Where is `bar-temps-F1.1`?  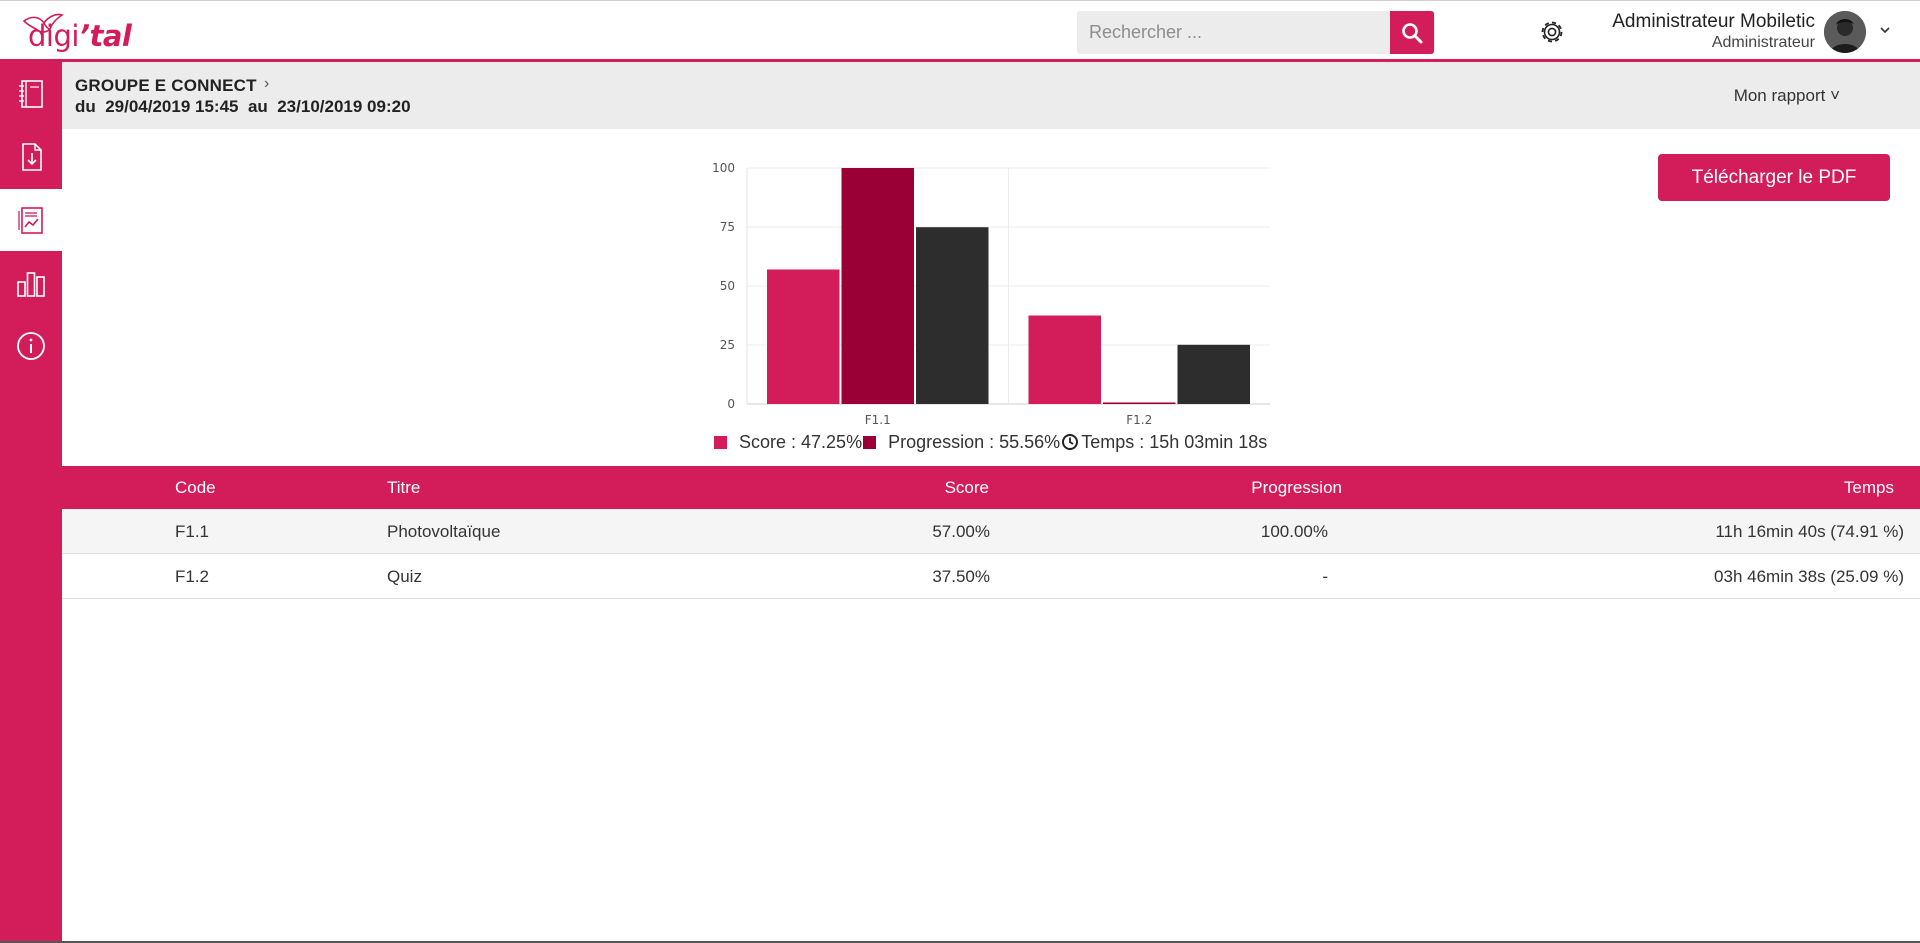
bar-temps-F1.1 is located at coordinates (952, 315).